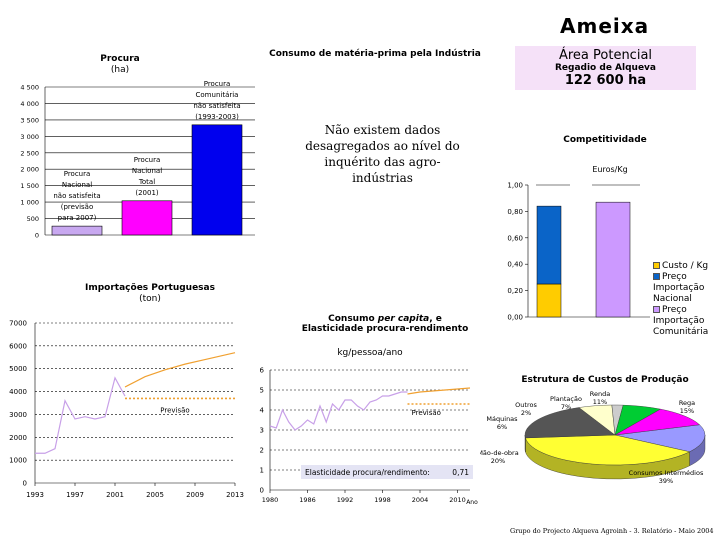 The height and width of the screenshot is (540, 720). I want to click on y-tick-label: 1,00, so click(515, 186).